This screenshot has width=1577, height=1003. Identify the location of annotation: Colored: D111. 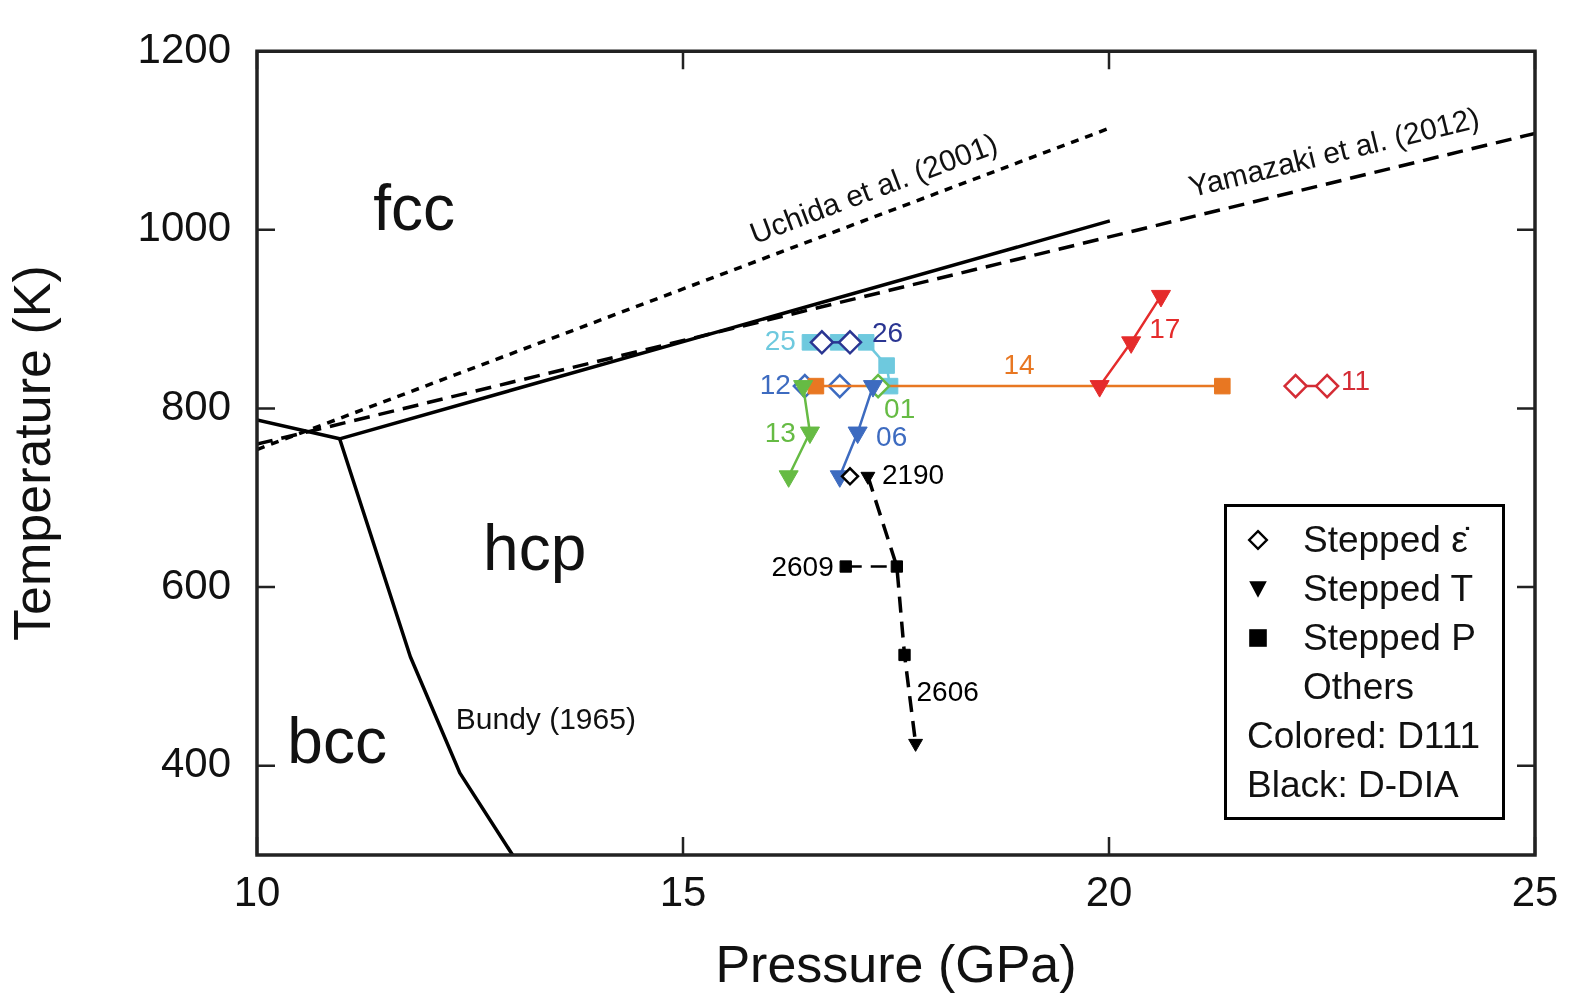
(1364, 736).